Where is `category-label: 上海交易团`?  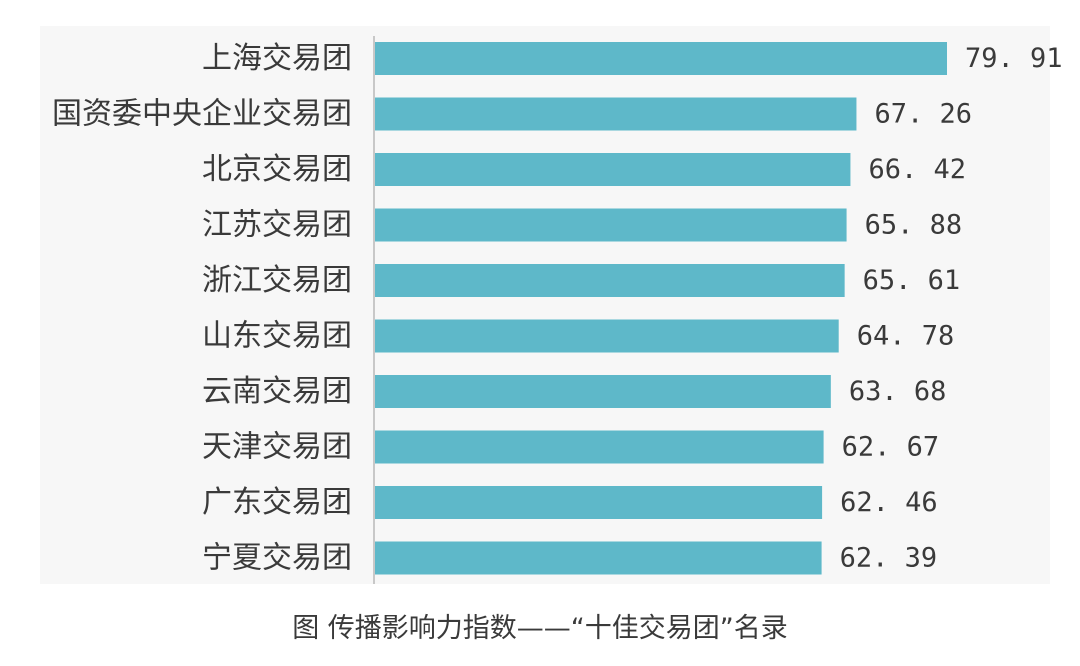 category-label: 上海交易团 is located at coordinates (277, 58).